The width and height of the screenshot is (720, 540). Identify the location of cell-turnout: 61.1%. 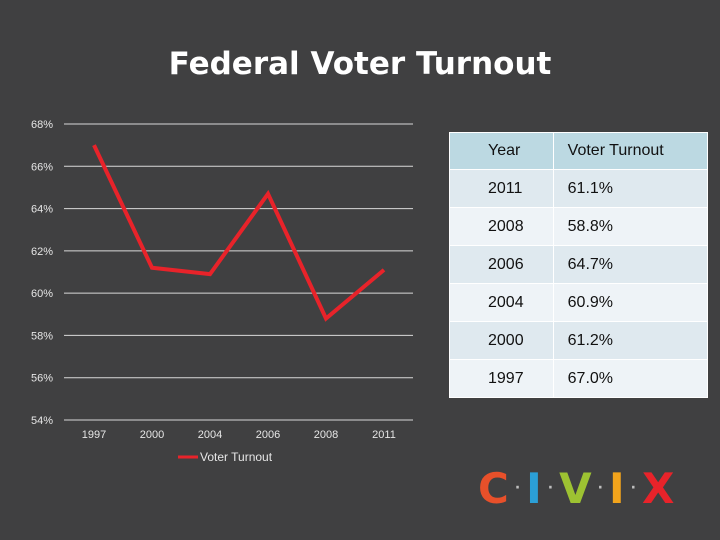
(630, 188).